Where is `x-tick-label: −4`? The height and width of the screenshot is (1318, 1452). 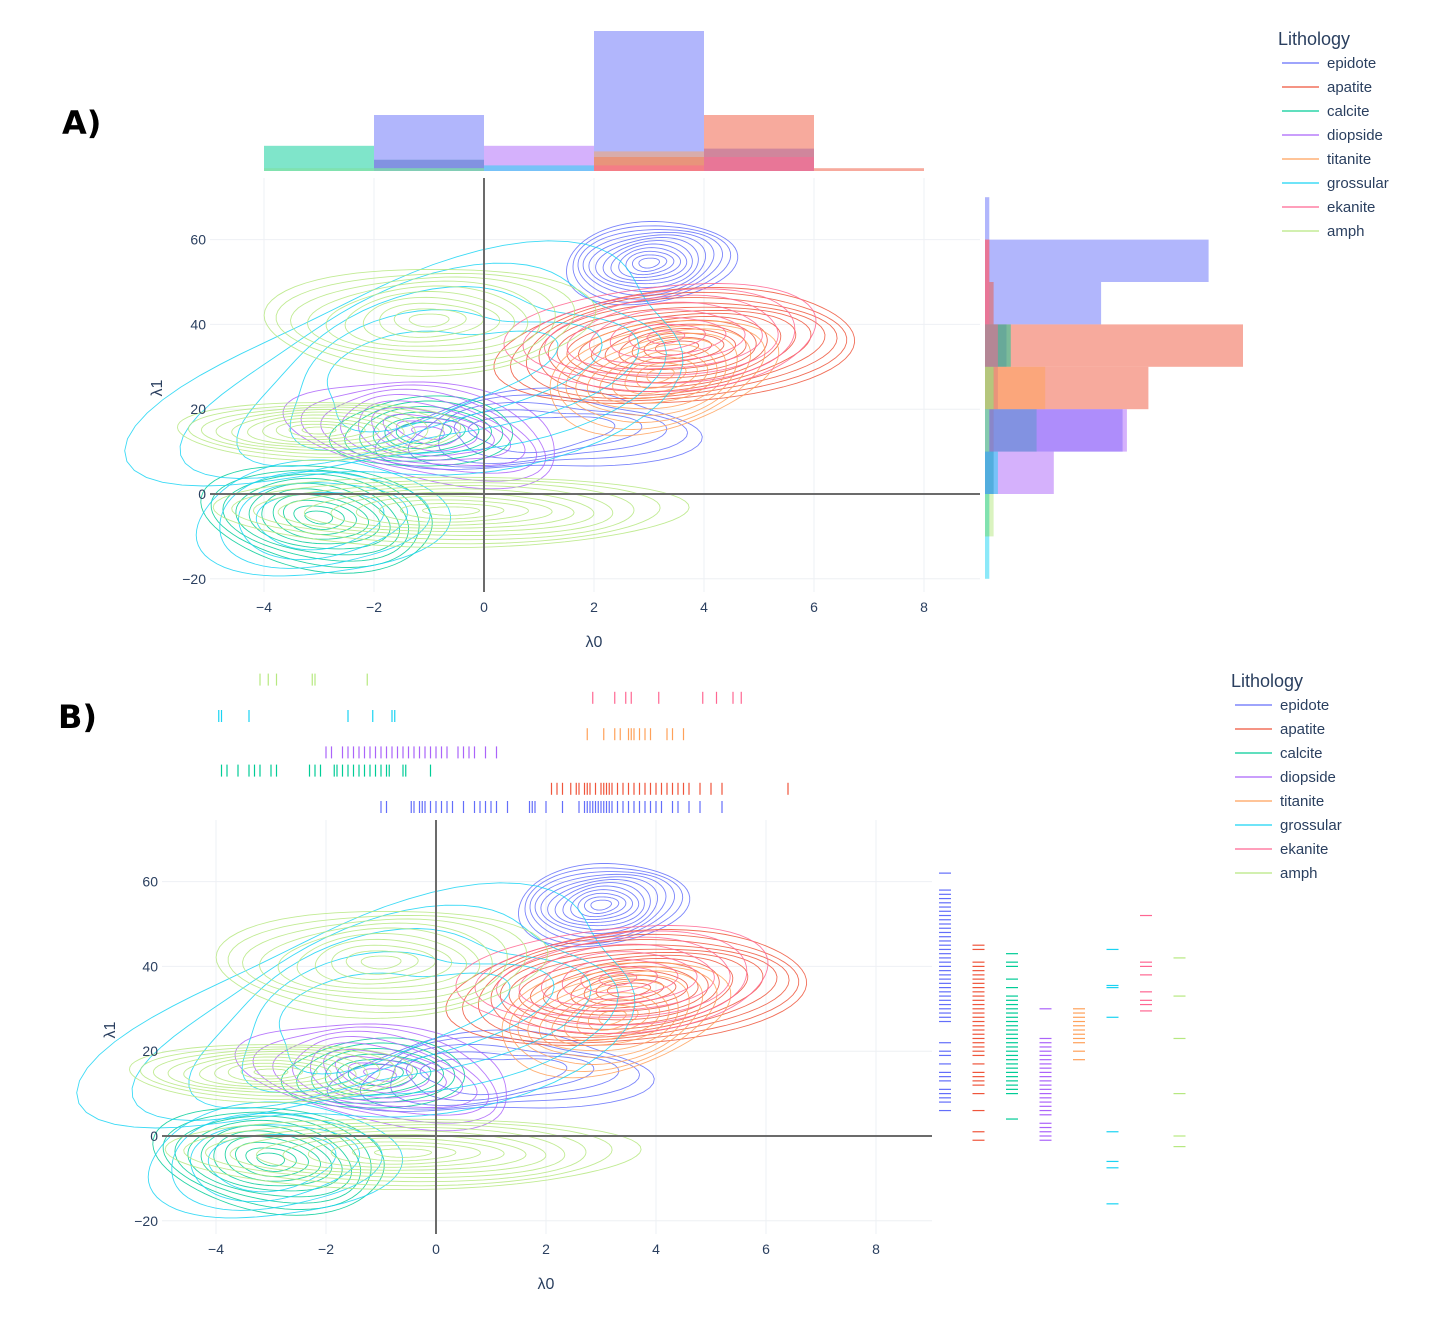
x-tick-label: −4 is located at coordinates (264, 607).